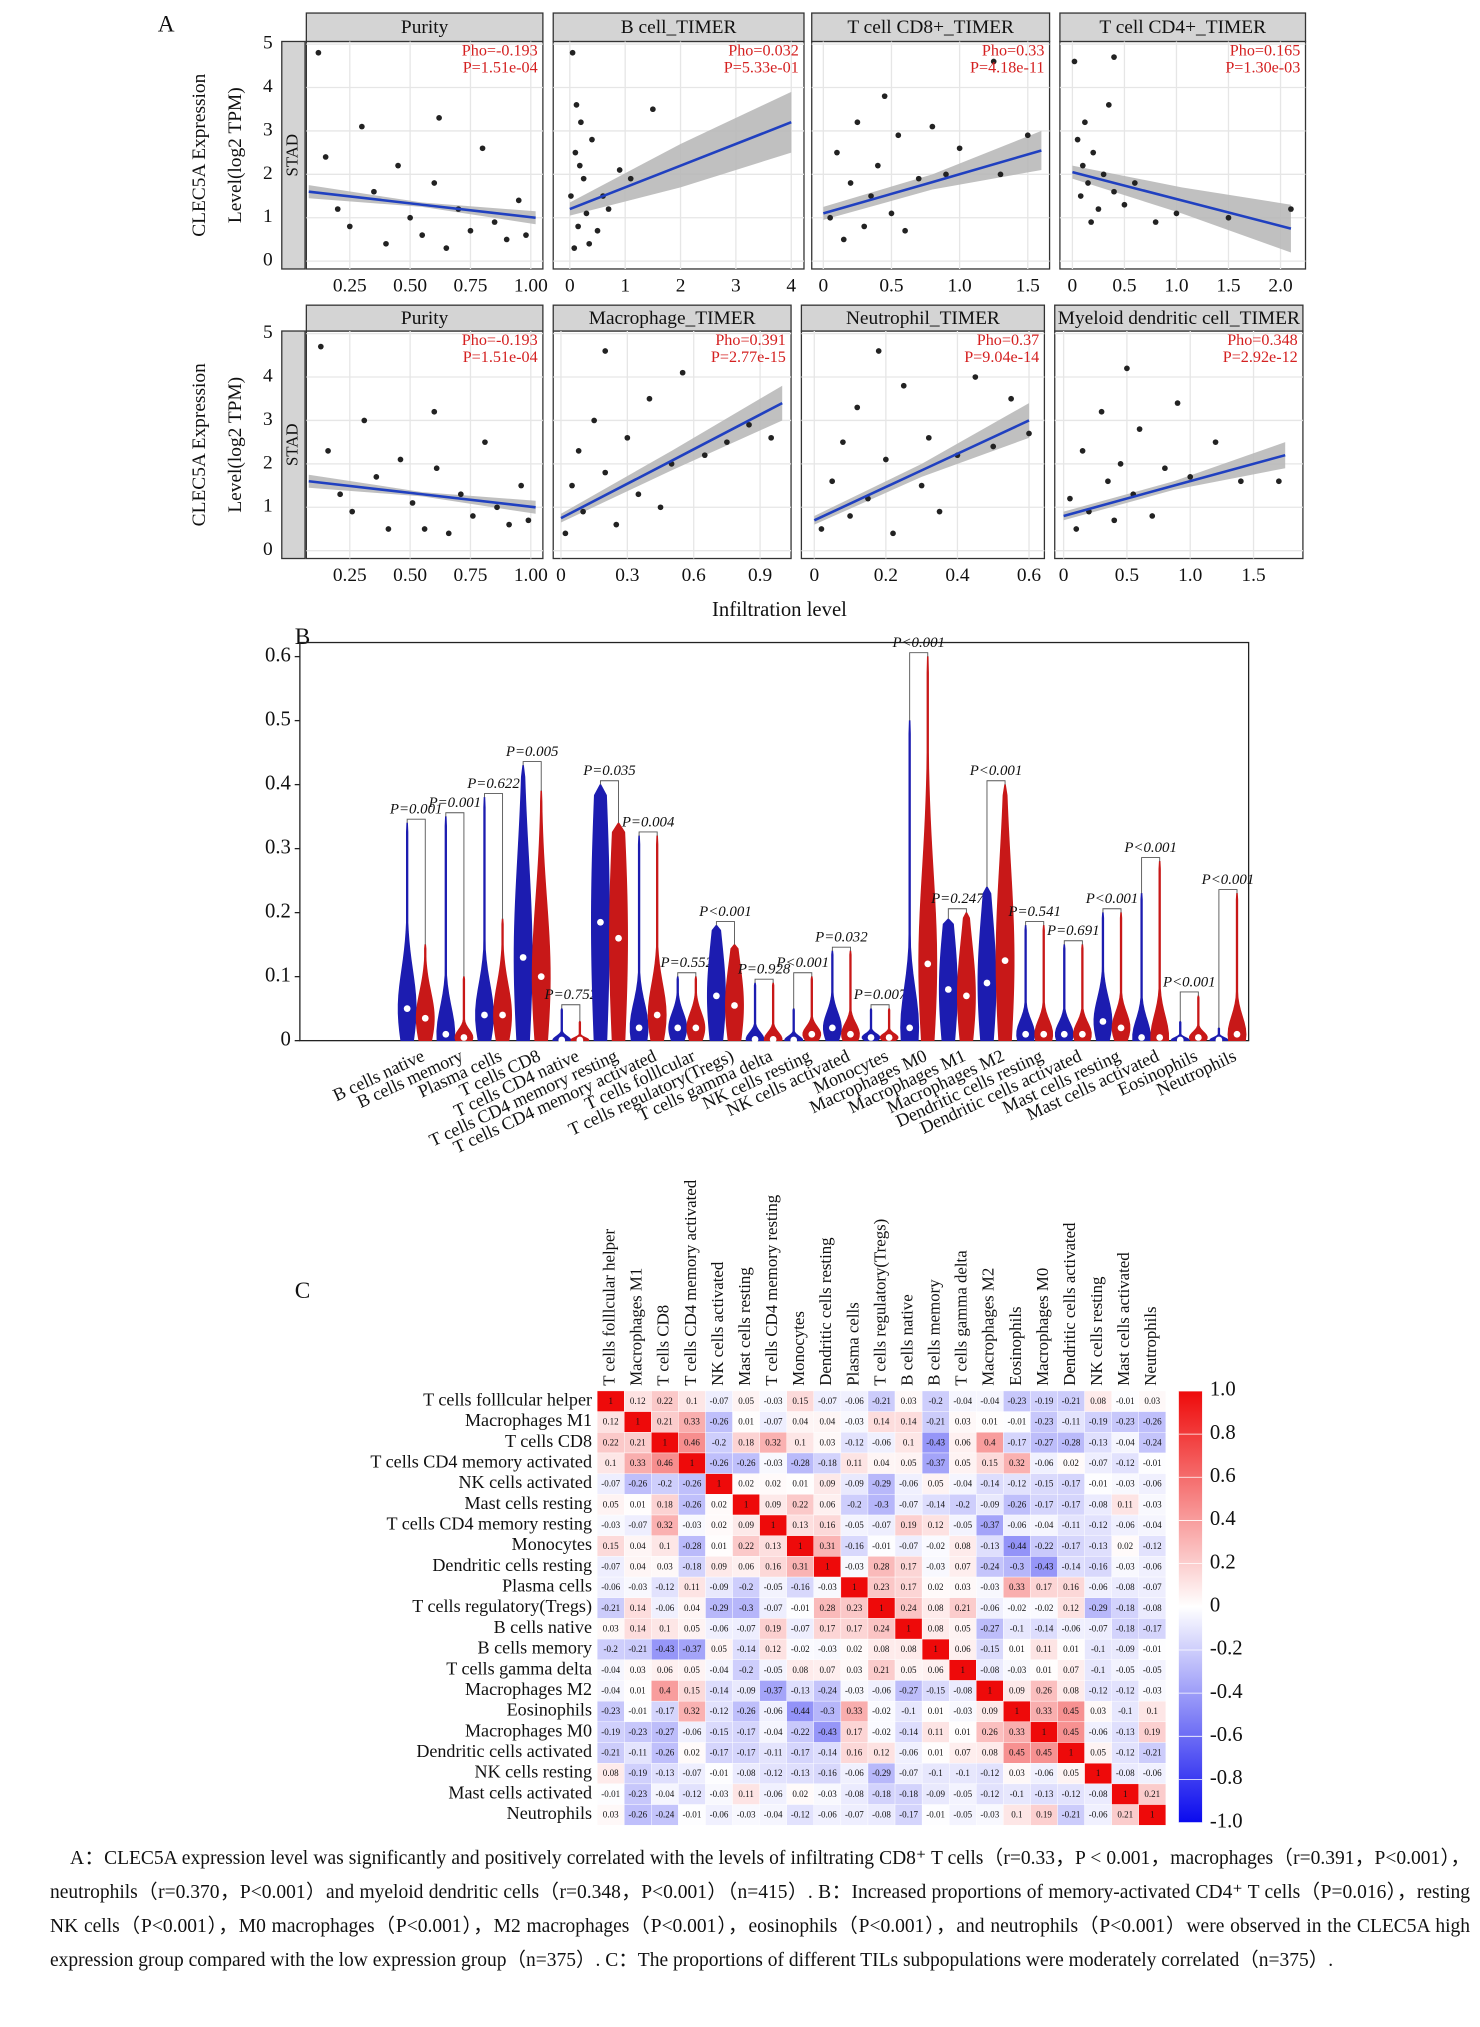 The image size is (1480, 2027). What do you see at coordinates (1262, 340) in the screenshot?
I see `stat-annotation: Pho=0.348` at bounding box center [1262, 340].